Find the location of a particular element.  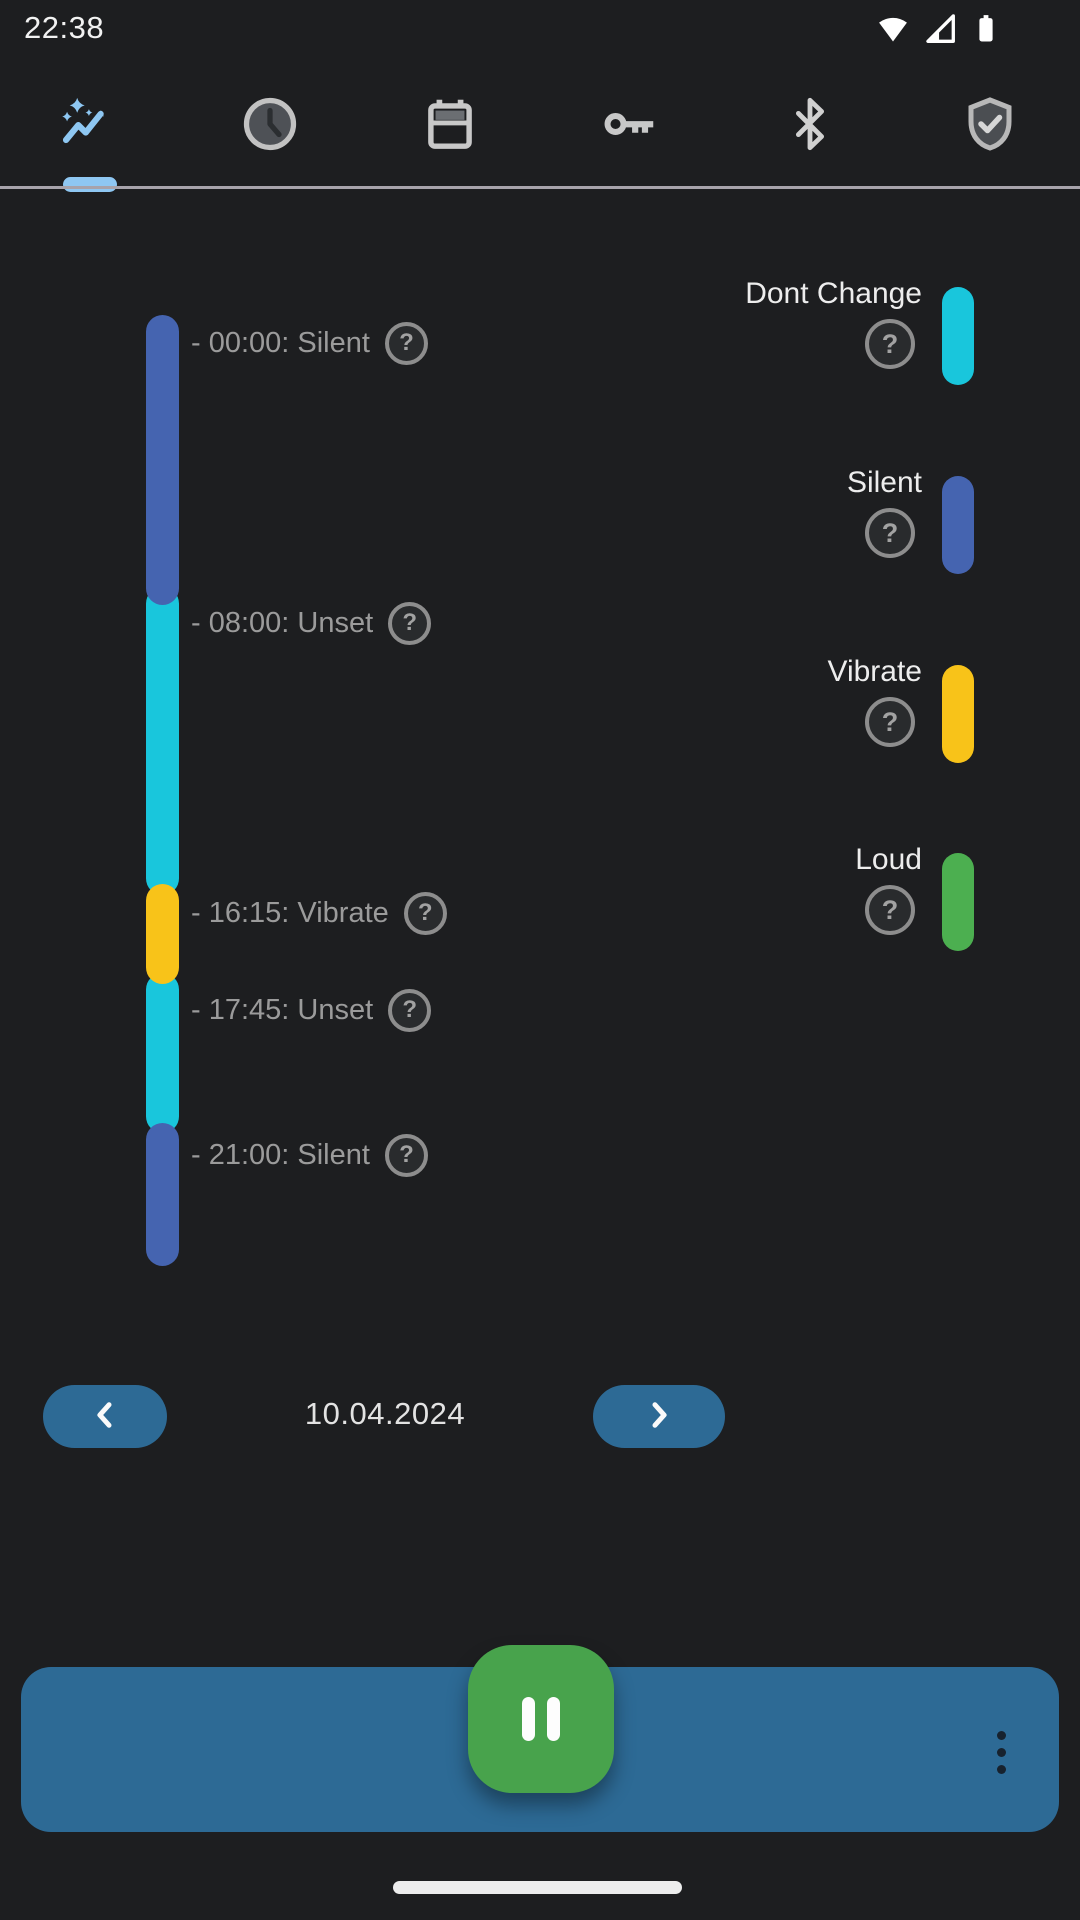

bluetooth-icon is located at coordinates (810, 126).